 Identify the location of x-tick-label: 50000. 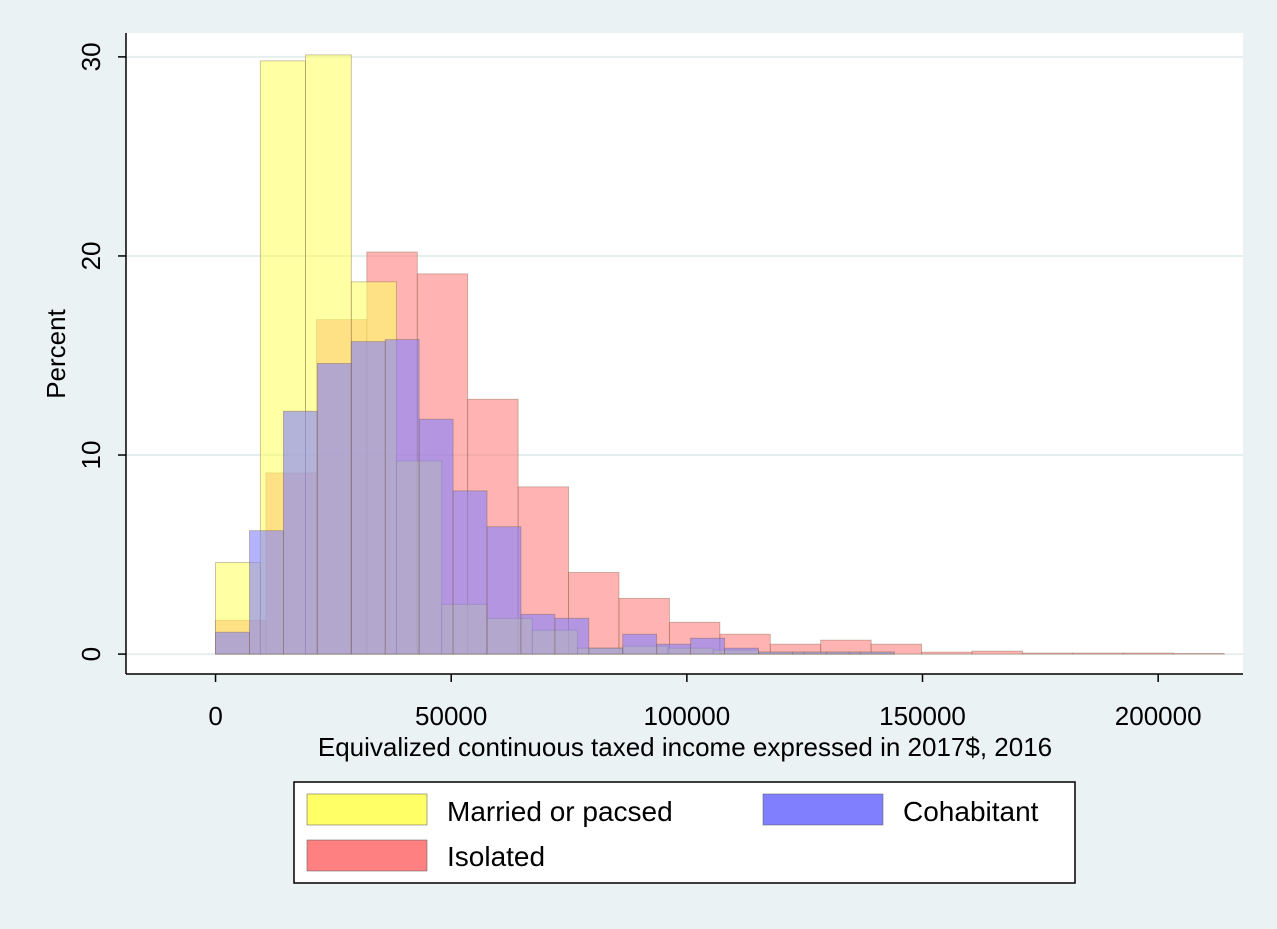
(451, 716).